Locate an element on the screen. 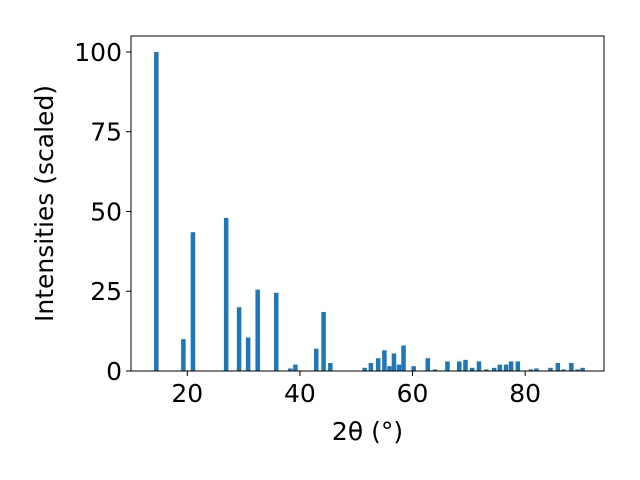  y-axis-label: Intensities (scaled) is located at coordinates (44, 203).